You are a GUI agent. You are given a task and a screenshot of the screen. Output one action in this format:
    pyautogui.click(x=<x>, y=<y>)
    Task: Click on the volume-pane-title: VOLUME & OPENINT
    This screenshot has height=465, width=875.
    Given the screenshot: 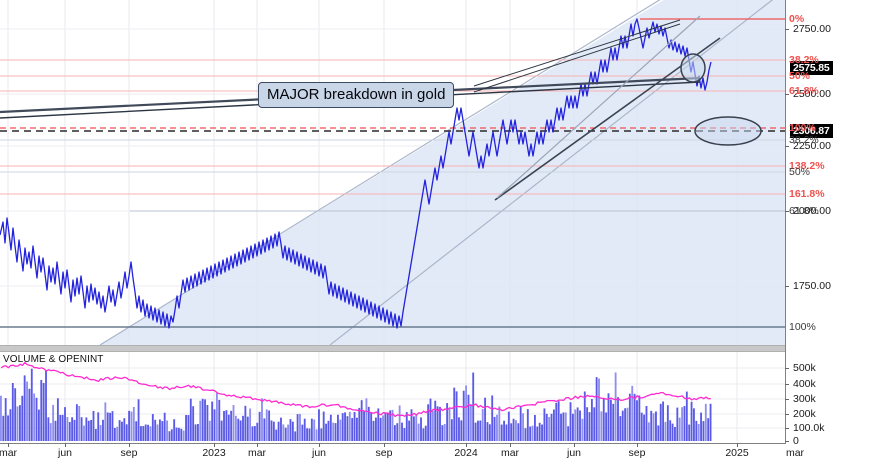 What is the action you would take?
    pyautogui.click(x=53, y=359)
    